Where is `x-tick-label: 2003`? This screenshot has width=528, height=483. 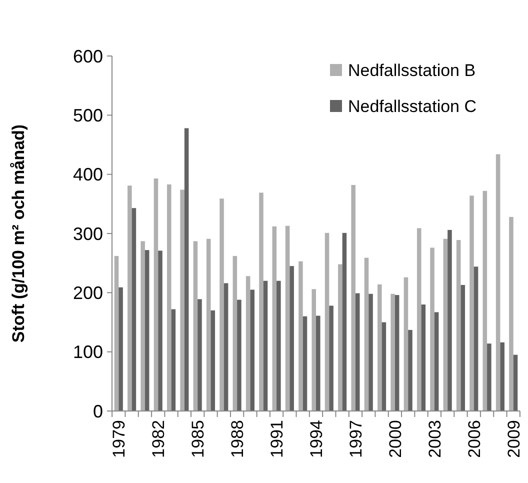 x-tick-label: 2003 is located at coordinates (434, 439).